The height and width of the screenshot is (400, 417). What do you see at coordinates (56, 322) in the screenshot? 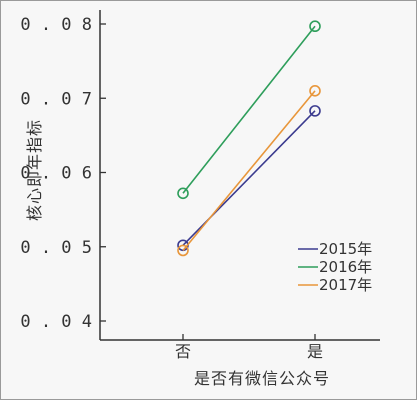
I see `y-tick-label: 0 . 0 4` at bounding box center [56, 322].